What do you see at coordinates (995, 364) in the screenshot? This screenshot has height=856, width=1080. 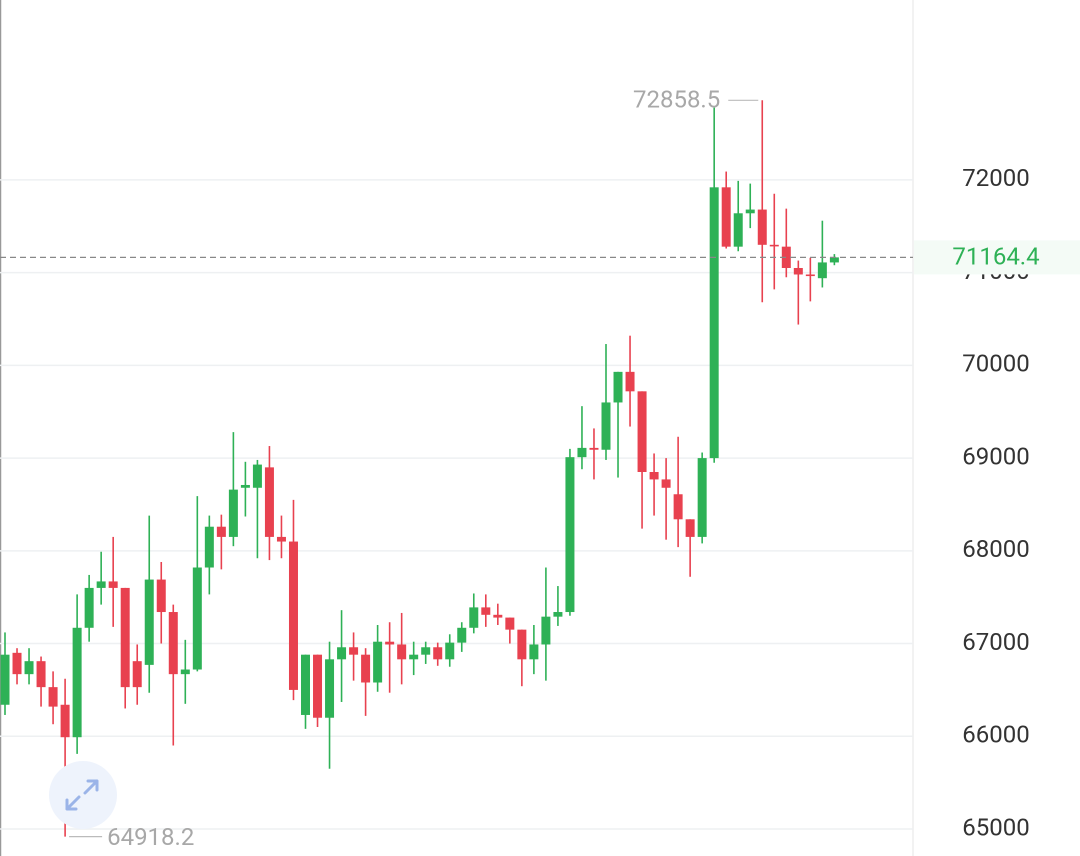 I see `y-tick-label: 70000` at bounding box center [995, 364].